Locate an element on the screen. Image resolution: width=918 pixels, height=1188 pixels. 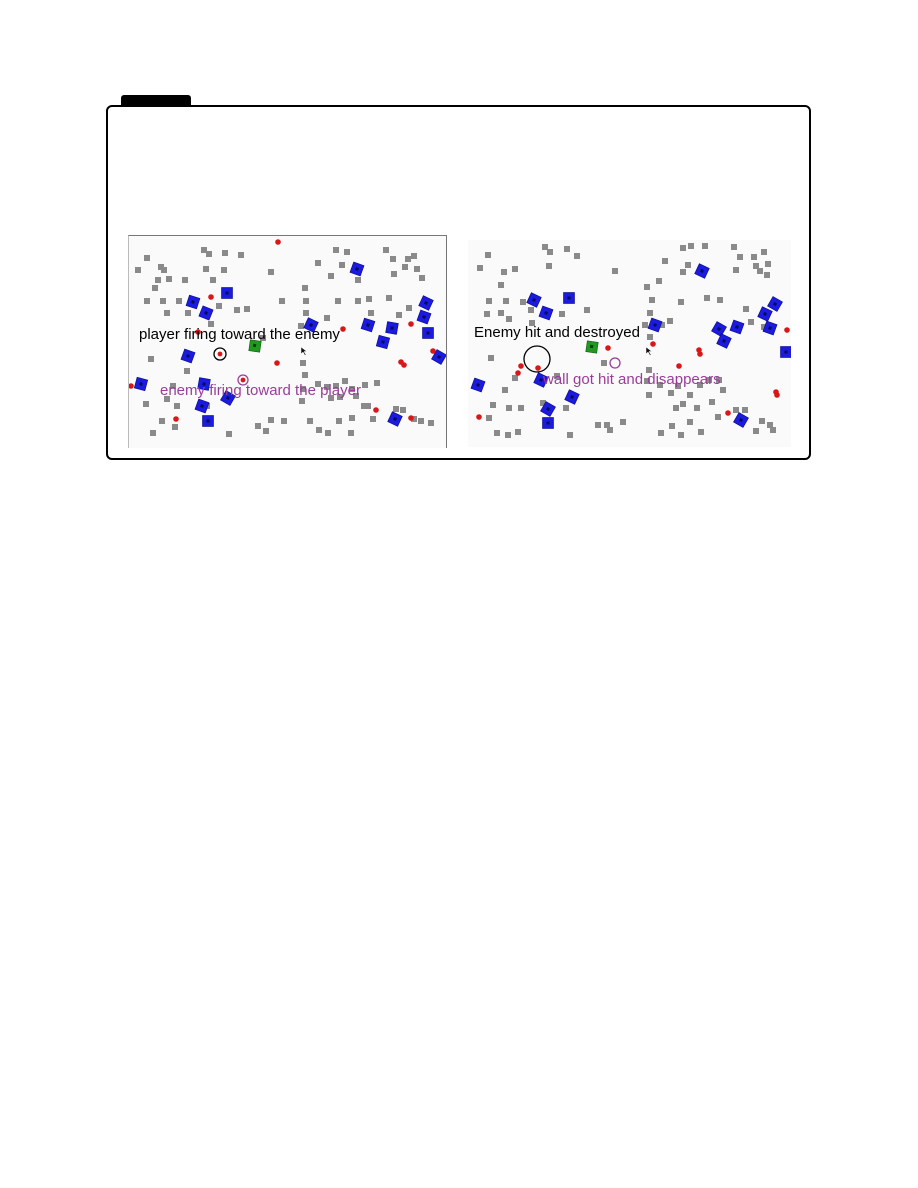
highlight-ring is located at coordinates (220, 354).